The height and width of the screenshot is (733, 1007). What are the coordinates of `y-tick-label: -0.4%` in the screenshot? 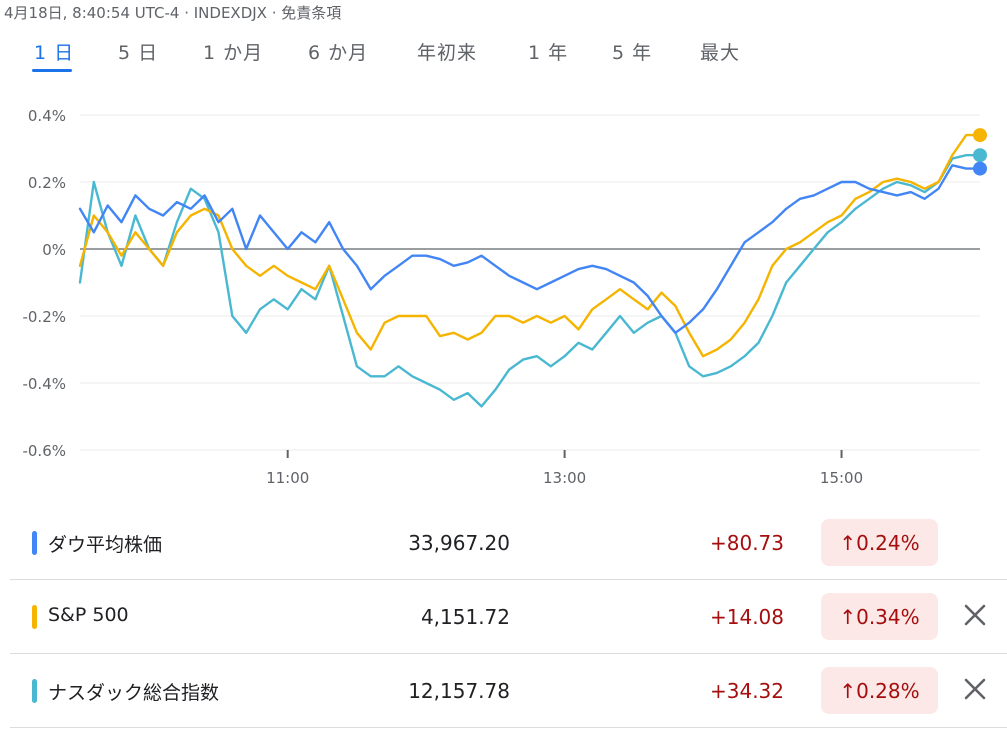 It's located at (44, 384).